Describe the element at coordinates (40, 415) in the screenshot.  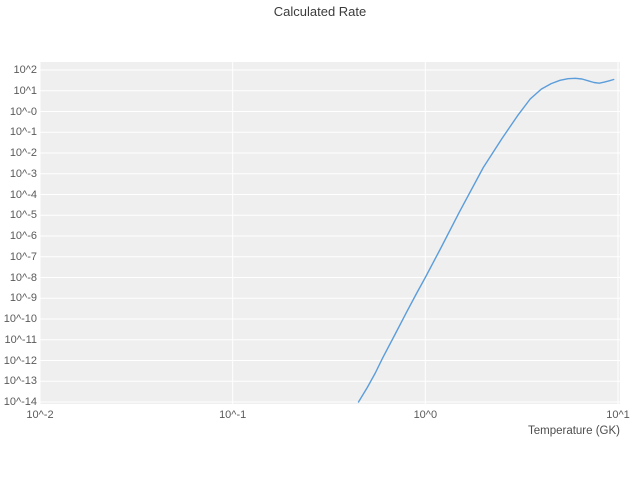
I see `x-tick-label: 10^-2` at that location.